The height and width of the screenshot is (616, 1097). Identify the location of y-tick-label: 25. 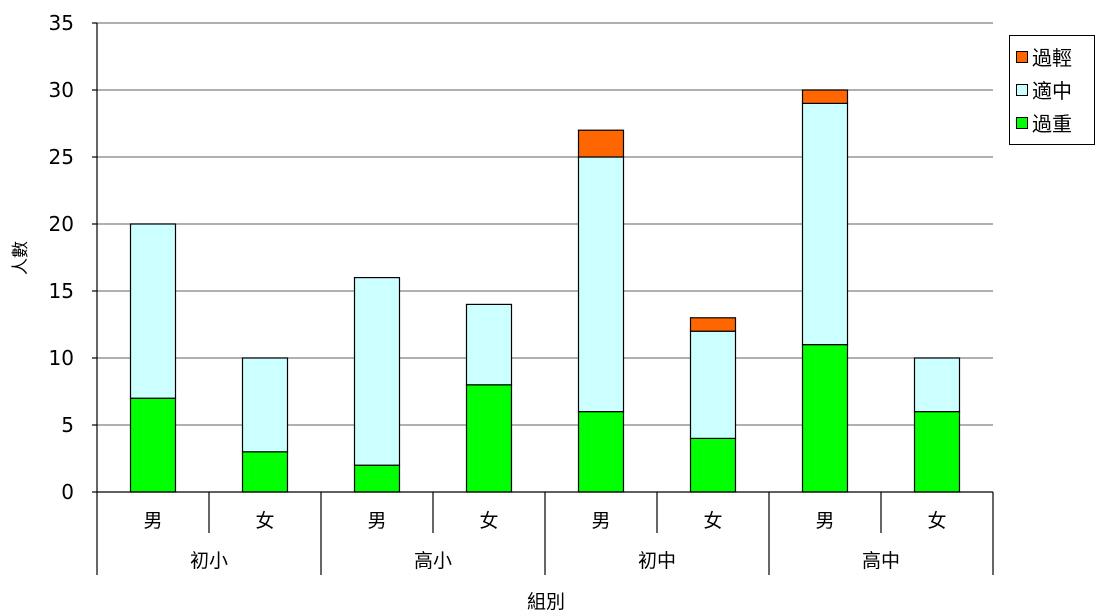
(61, 157).